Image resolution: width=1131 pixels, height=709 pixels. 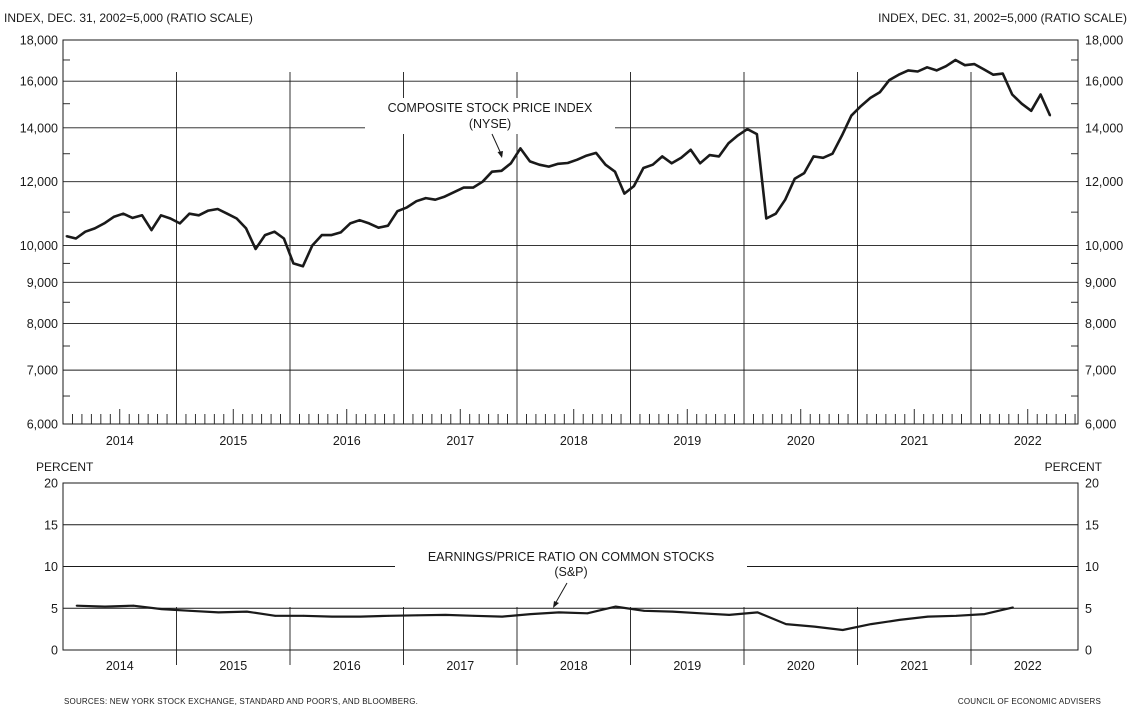 I want to click on top-year-label: 2020, so click(x=801, y=441).